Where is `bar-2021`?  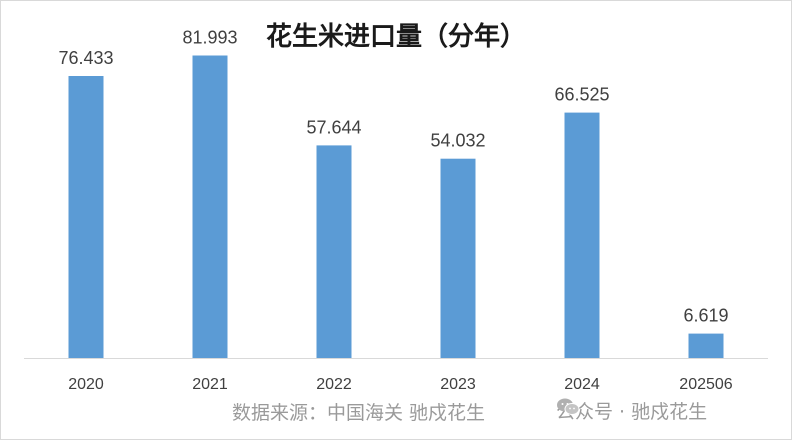 bar-2021 is located at coordinates (210, 206).